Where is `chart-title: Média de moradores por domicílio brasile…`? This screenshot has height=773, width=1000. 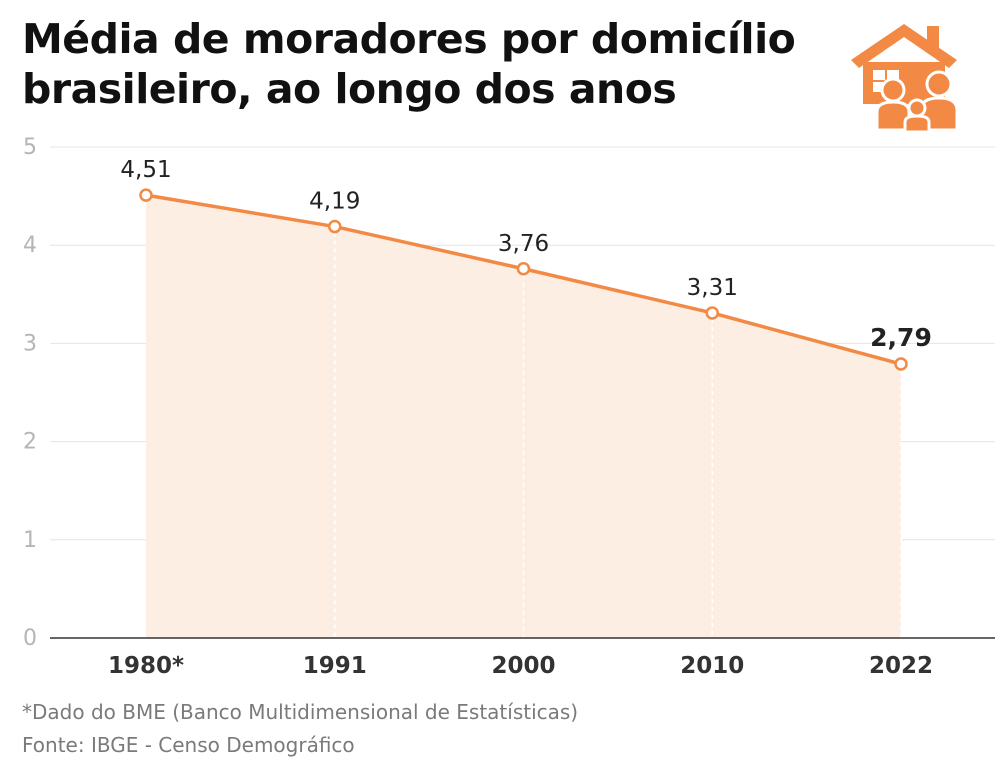 chart-title: Média de moradores por domicílio brasile… is located at coordinates (409, 64).